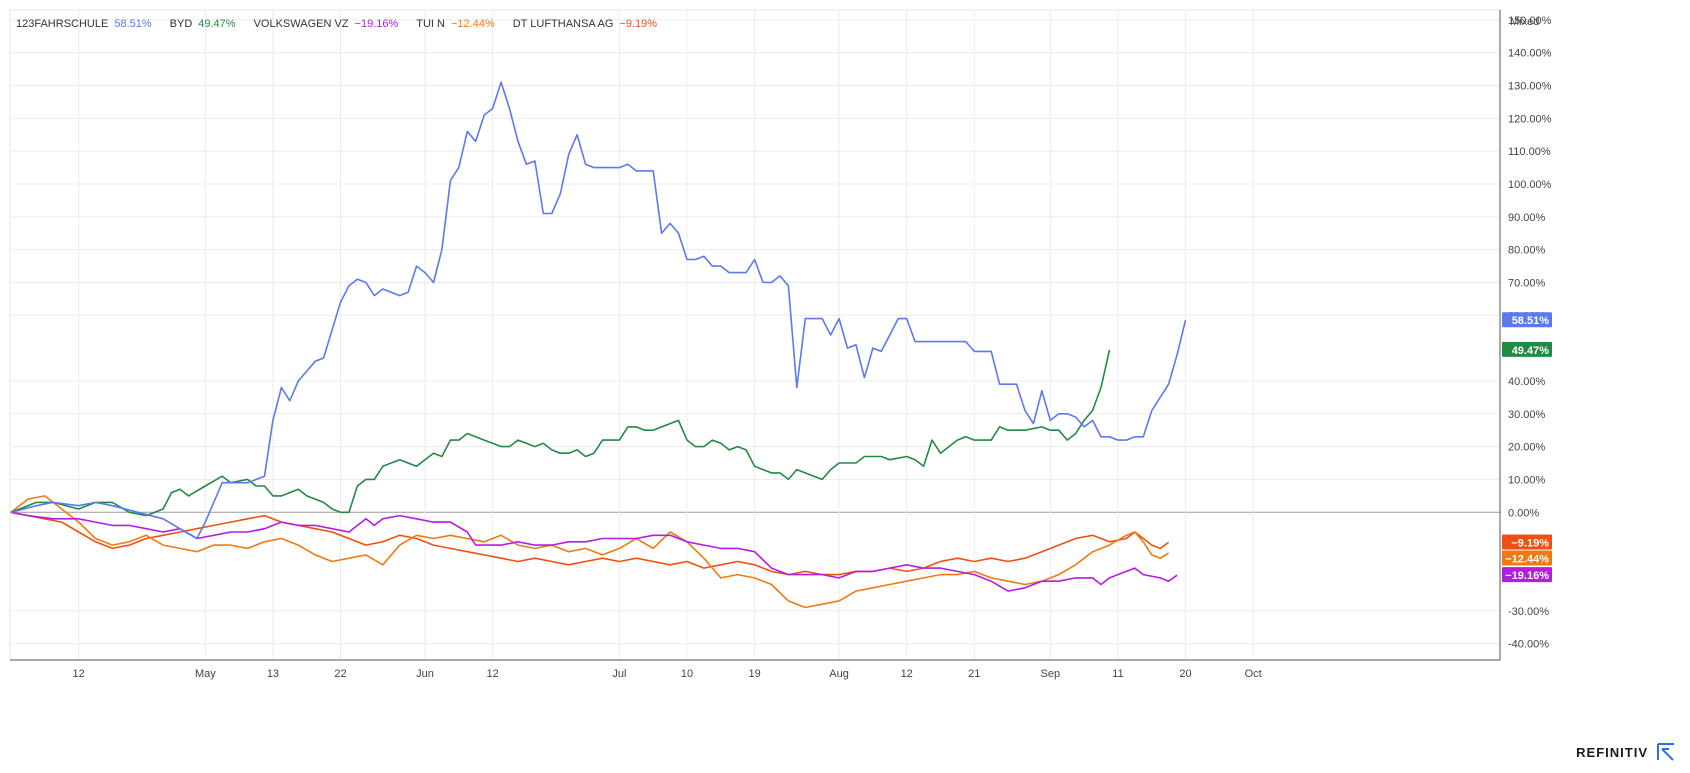 The width and height of the screenshot is (1690, 773). I want to click on y-tick-label: 90.00%, so click(1527, 218).